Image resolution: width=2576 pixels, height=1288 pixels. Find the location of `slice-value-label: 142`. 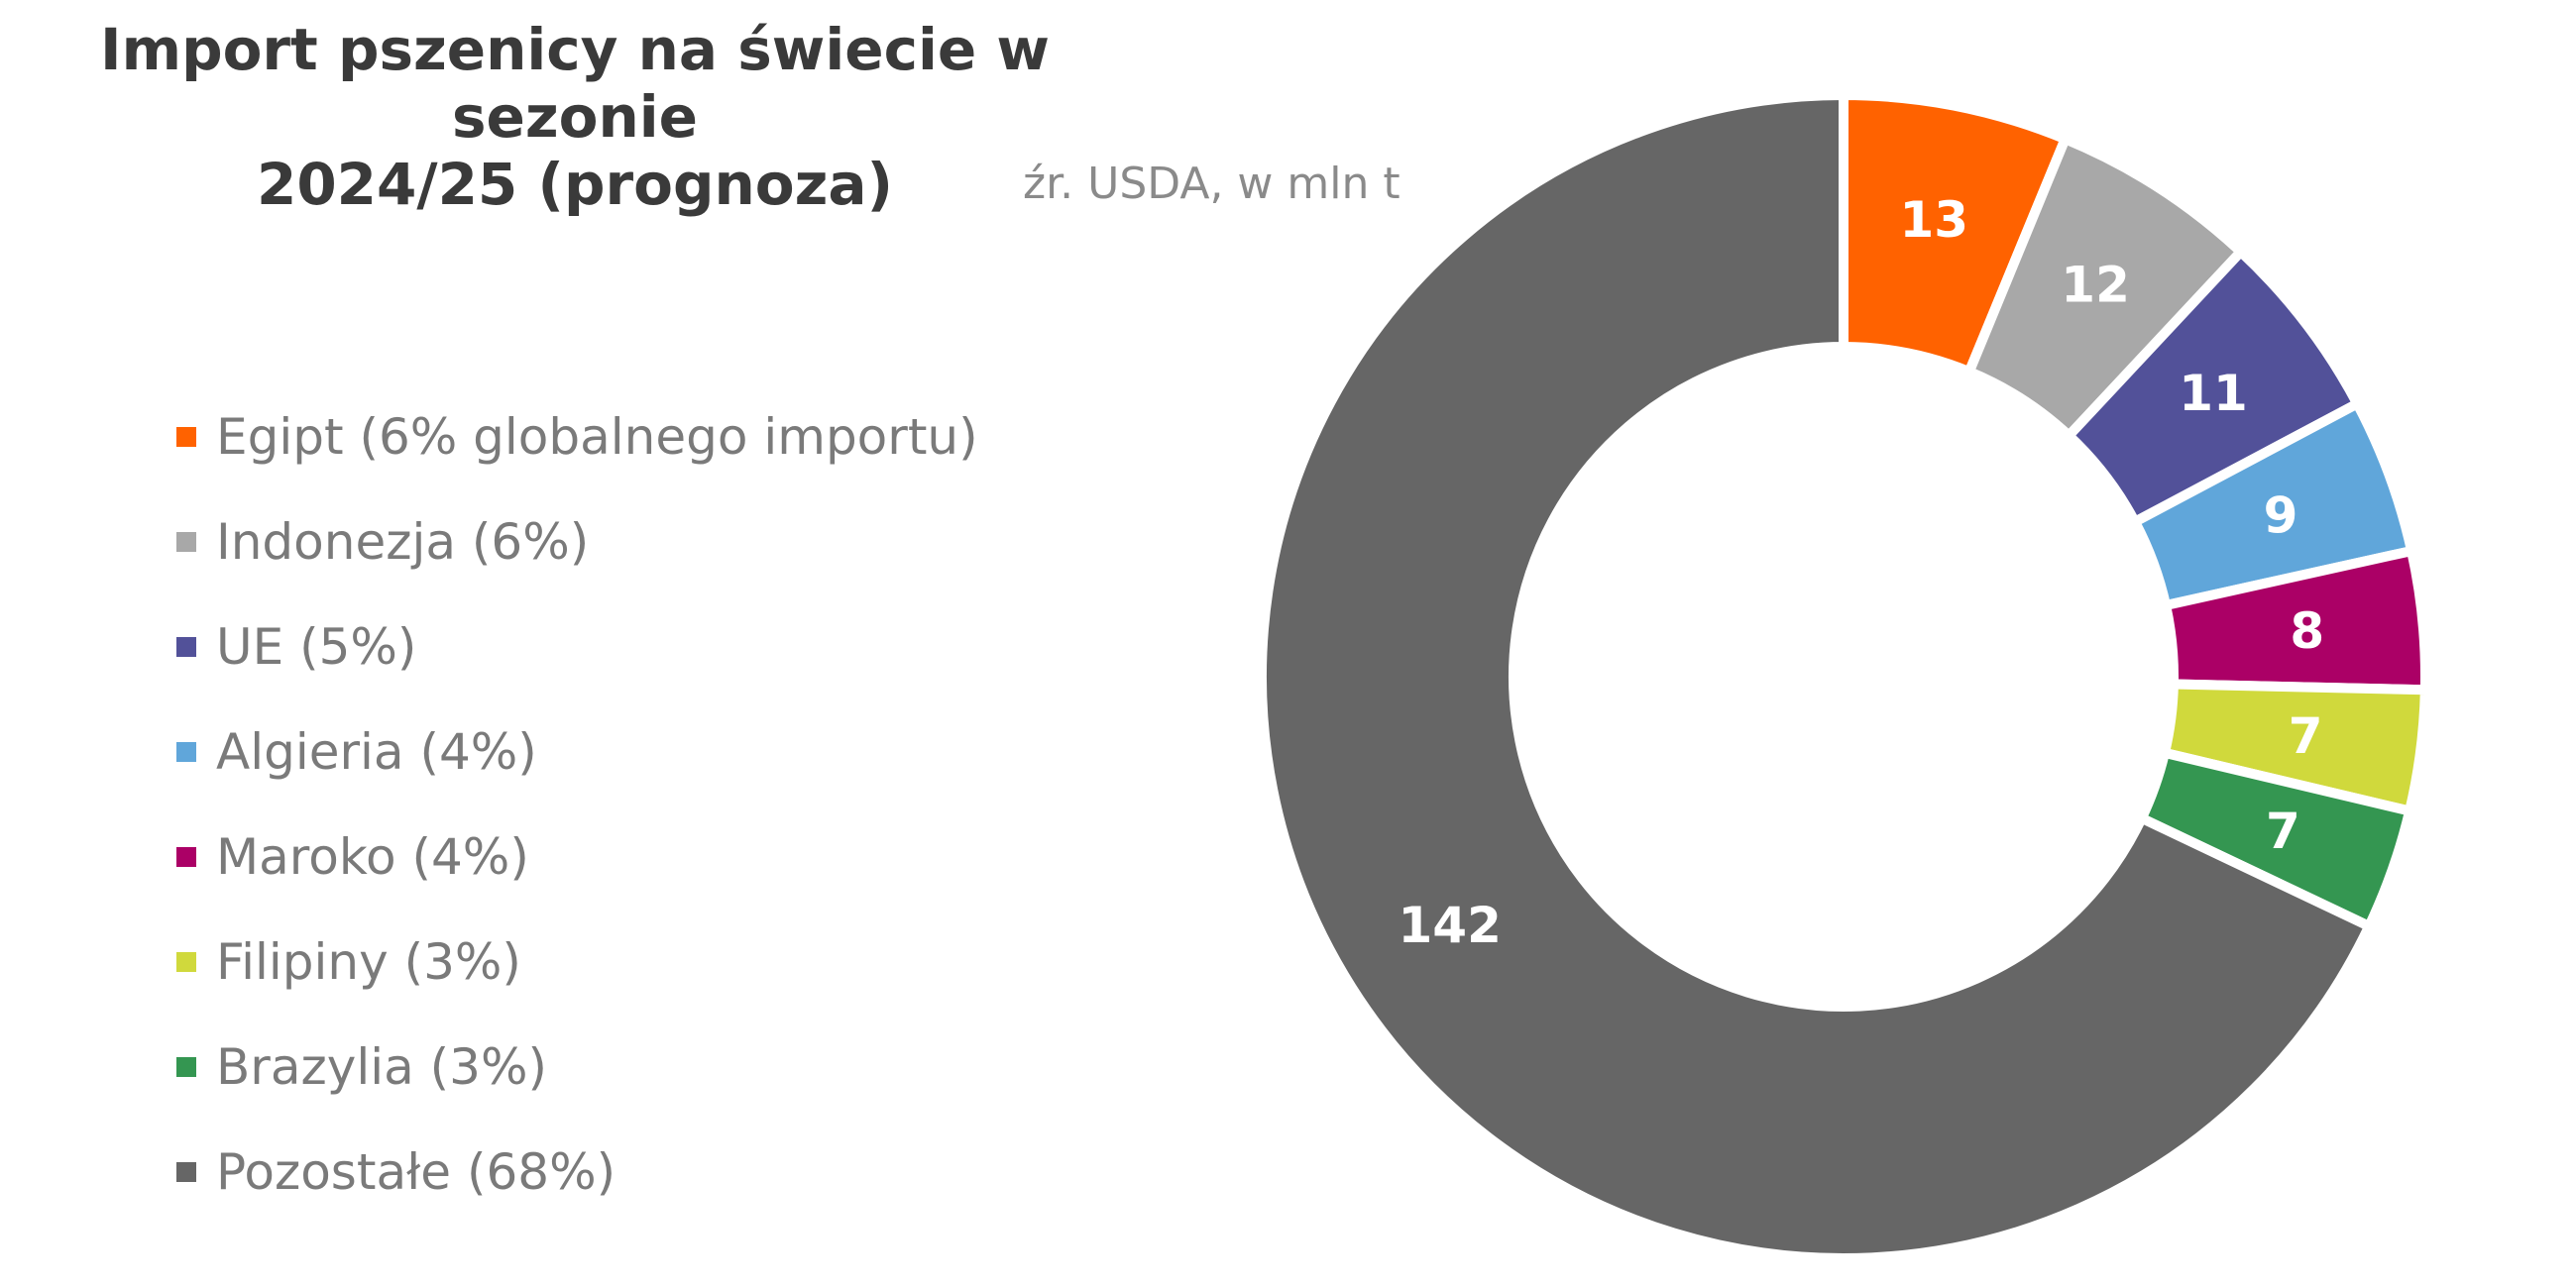

slice-value-label: 142 is located at coordinates (1450, 925).